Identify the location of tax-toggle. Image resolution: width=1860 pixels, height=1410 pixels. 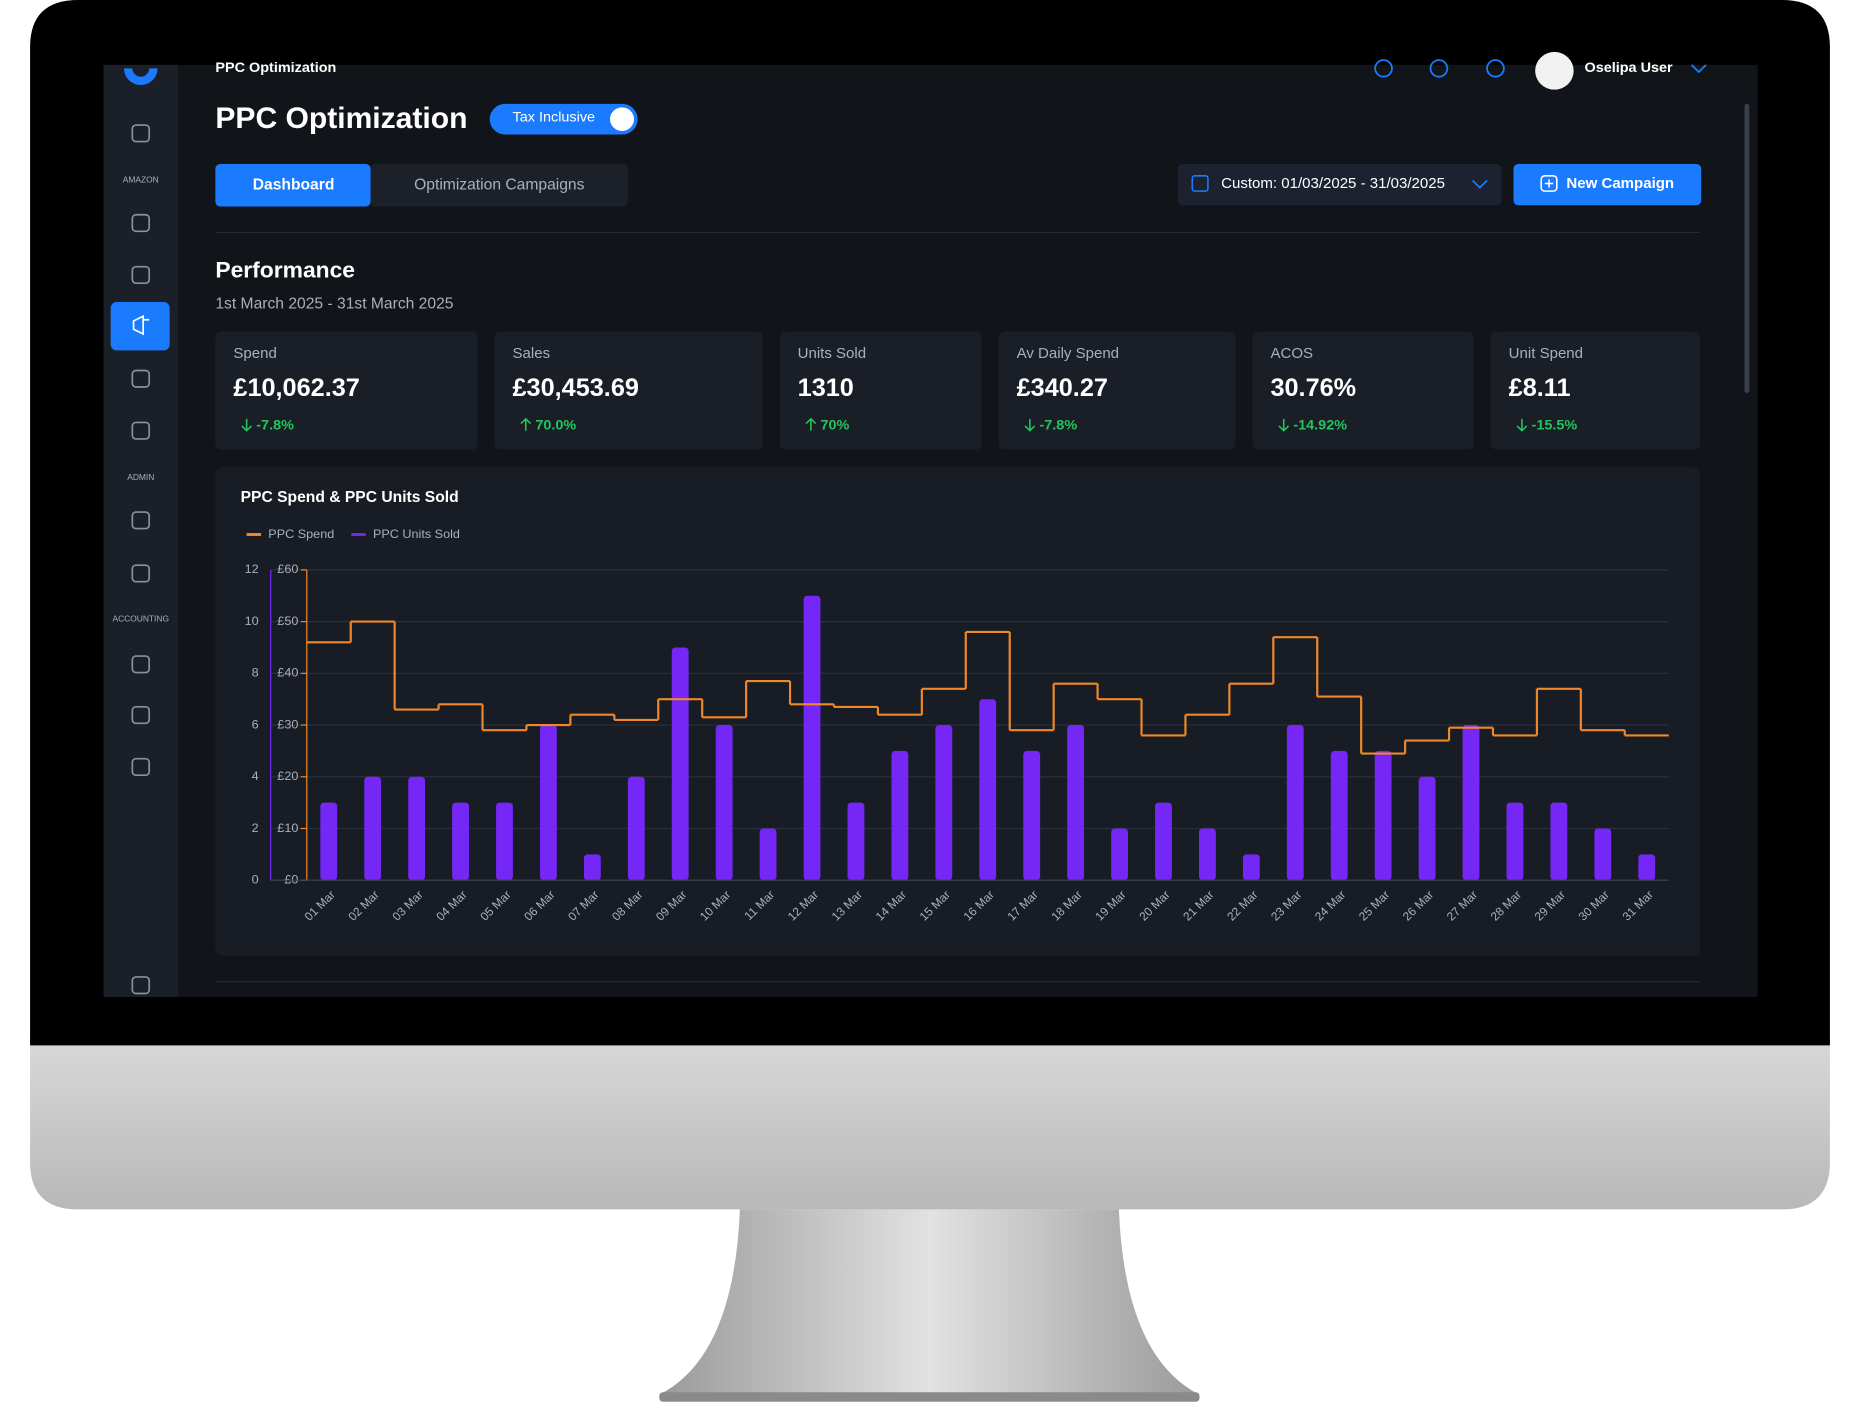
(563, 119).